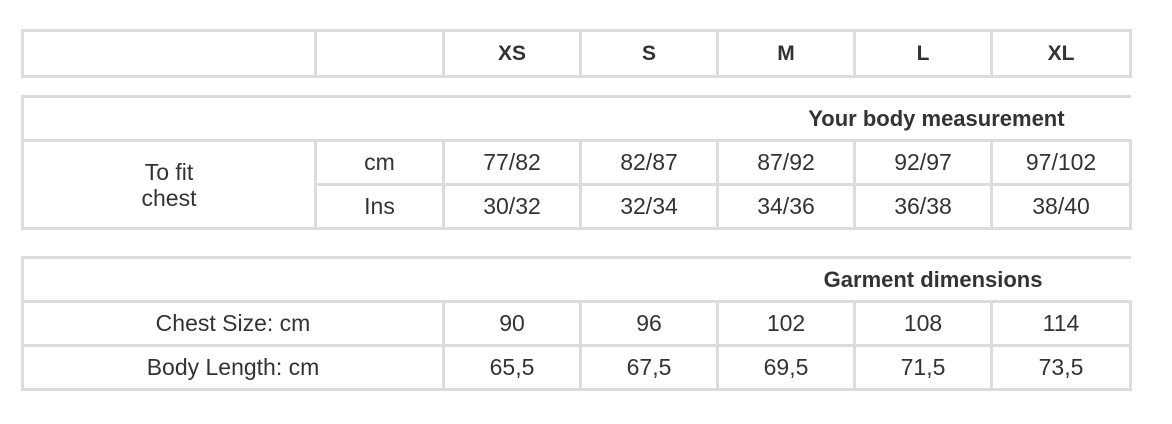 The height and width of the screenshot is (424, 1172). I want to click on chest-size-l: 108, so click(923, 323).